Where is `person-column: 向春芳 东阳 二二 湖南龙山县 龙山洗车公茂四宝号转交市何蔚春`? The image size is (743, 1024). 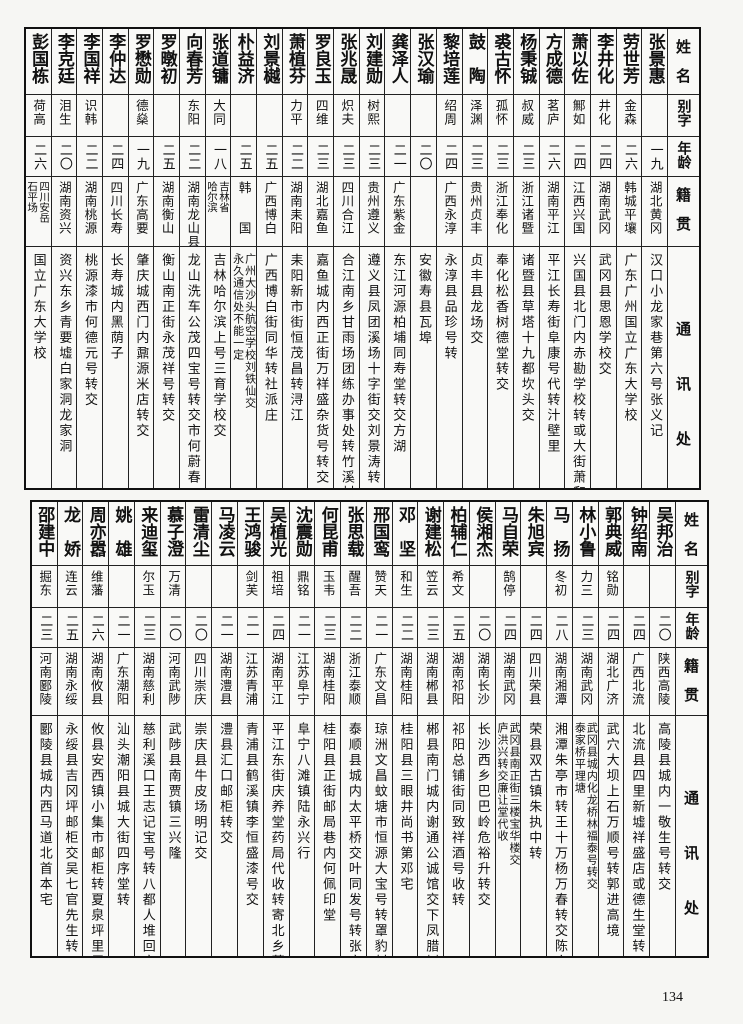 person-column: 向春芳 东阳 二二 湖南龙山县 龙山洗车公茂四宝号转交市何蔚春 is located at coordinates (191, 258).